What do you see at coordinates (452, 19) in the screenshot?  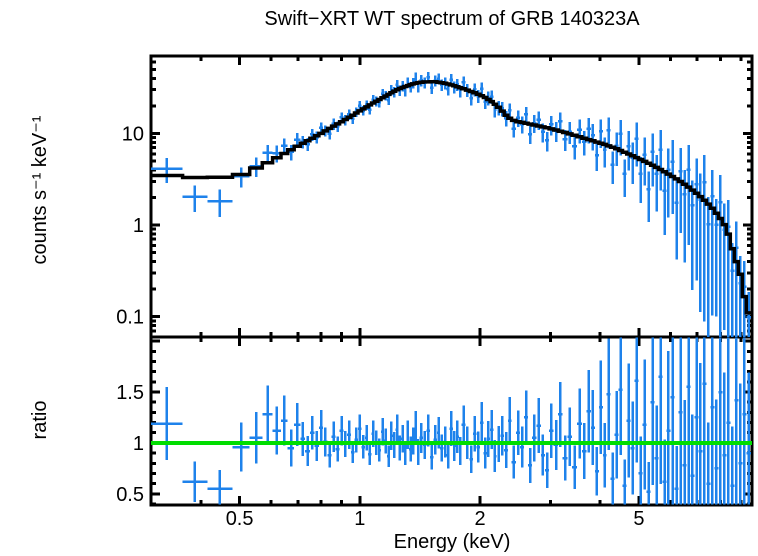 I see `chart-title: Swift−XRT WT spectrum of GRB 140323A` at bounding box center [452, 19].